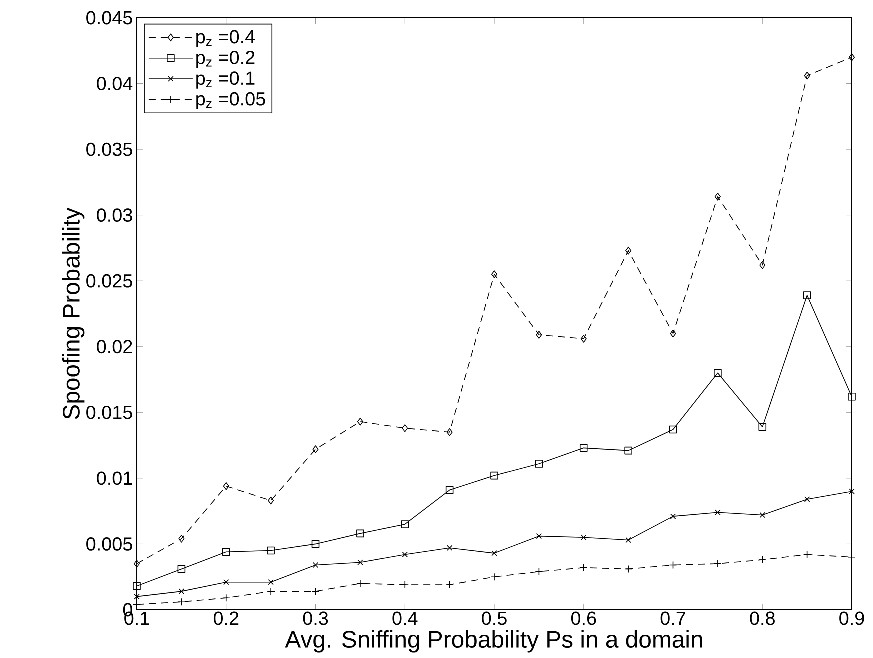 The height and width of the screenshot is (658, 873). I want to click on y-axis-title: Spoofing Probability, so click(73, 314).